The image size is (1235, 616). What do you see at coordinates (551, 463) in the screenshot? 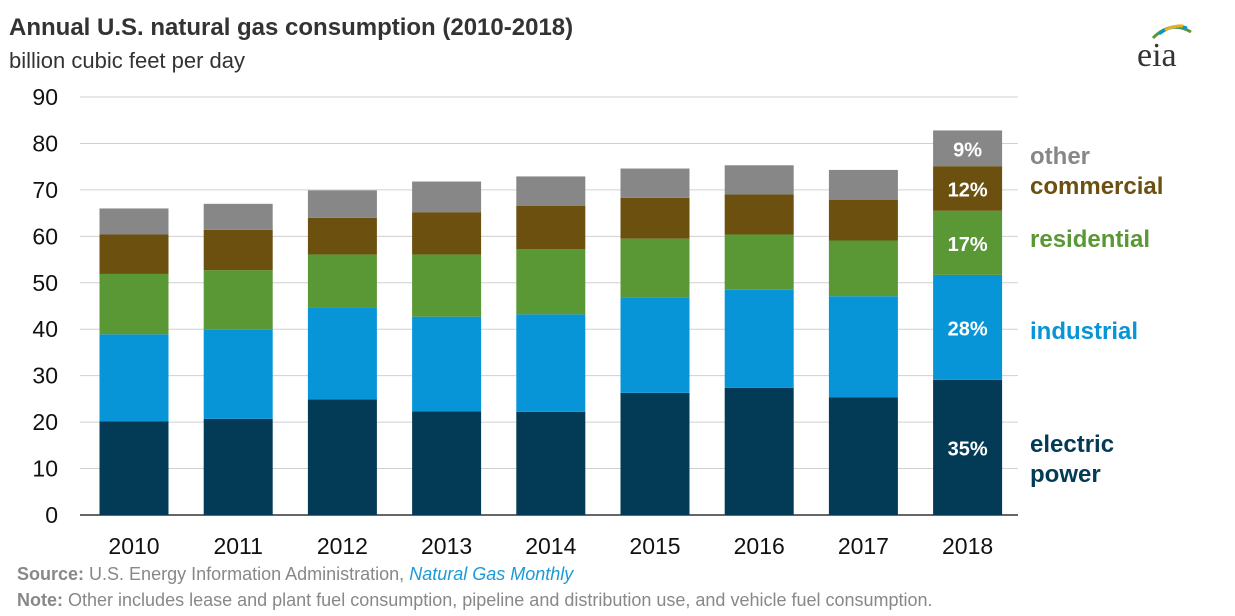
I see `bar-electric-power-2014` at bounding box center [551, 463].